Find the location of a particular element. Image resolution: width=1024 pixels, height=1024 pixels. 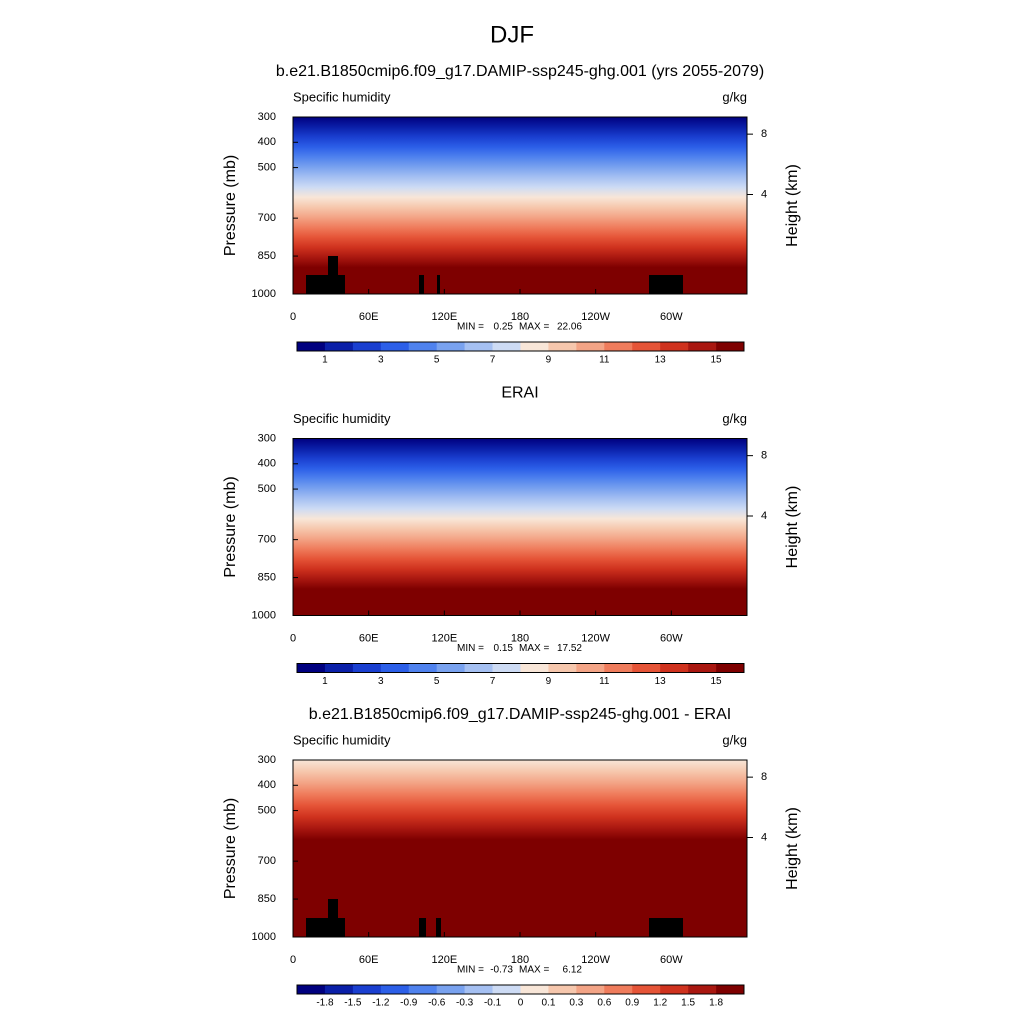

colorbar-label: -0.3 is located at coordinates (465, 1003).